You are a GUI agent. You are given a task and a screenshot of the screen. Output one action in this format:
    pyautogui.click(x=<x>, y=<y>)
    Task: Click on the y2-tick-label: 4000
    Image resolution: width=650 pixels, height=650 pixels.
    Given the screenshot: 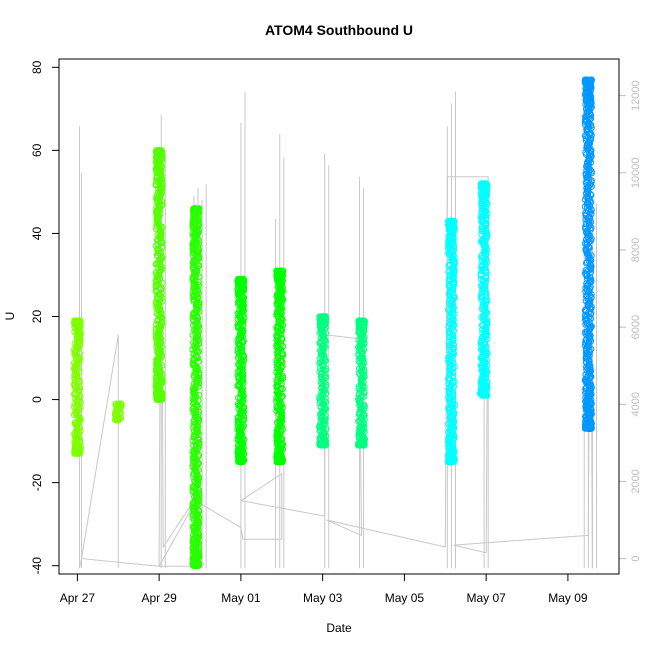 What is the action you would take?
    pyautogui.click(x=636, y=404)
    